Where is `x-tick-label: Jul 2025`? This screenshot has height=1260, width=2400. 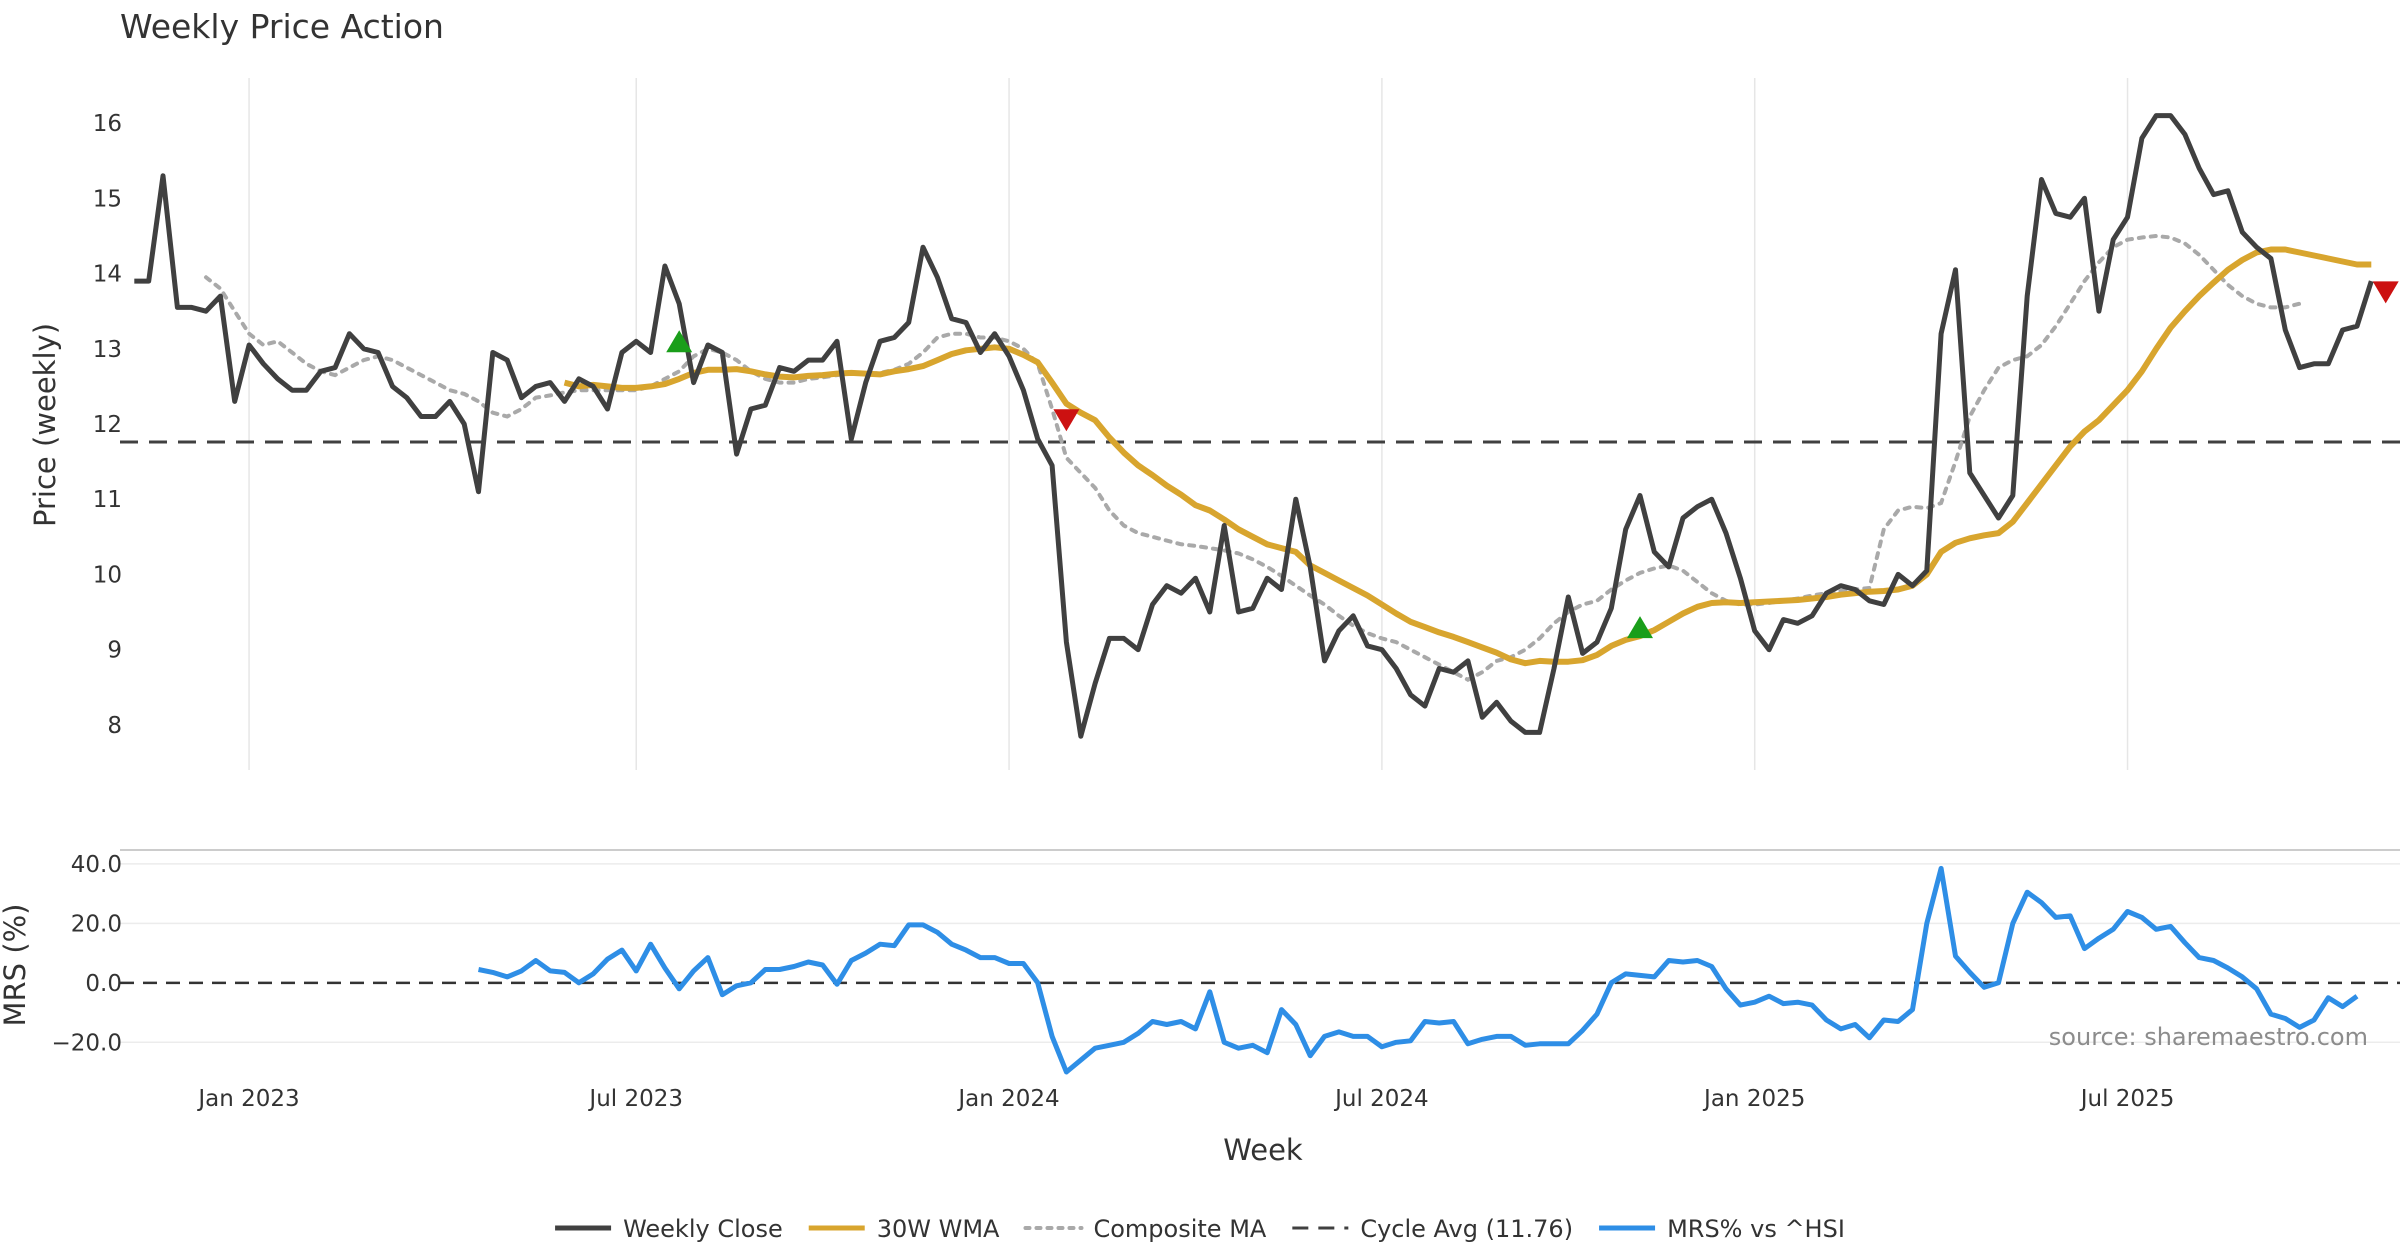 x-tick-label: Jul 2025 is located at coordinates (2127, 1099).